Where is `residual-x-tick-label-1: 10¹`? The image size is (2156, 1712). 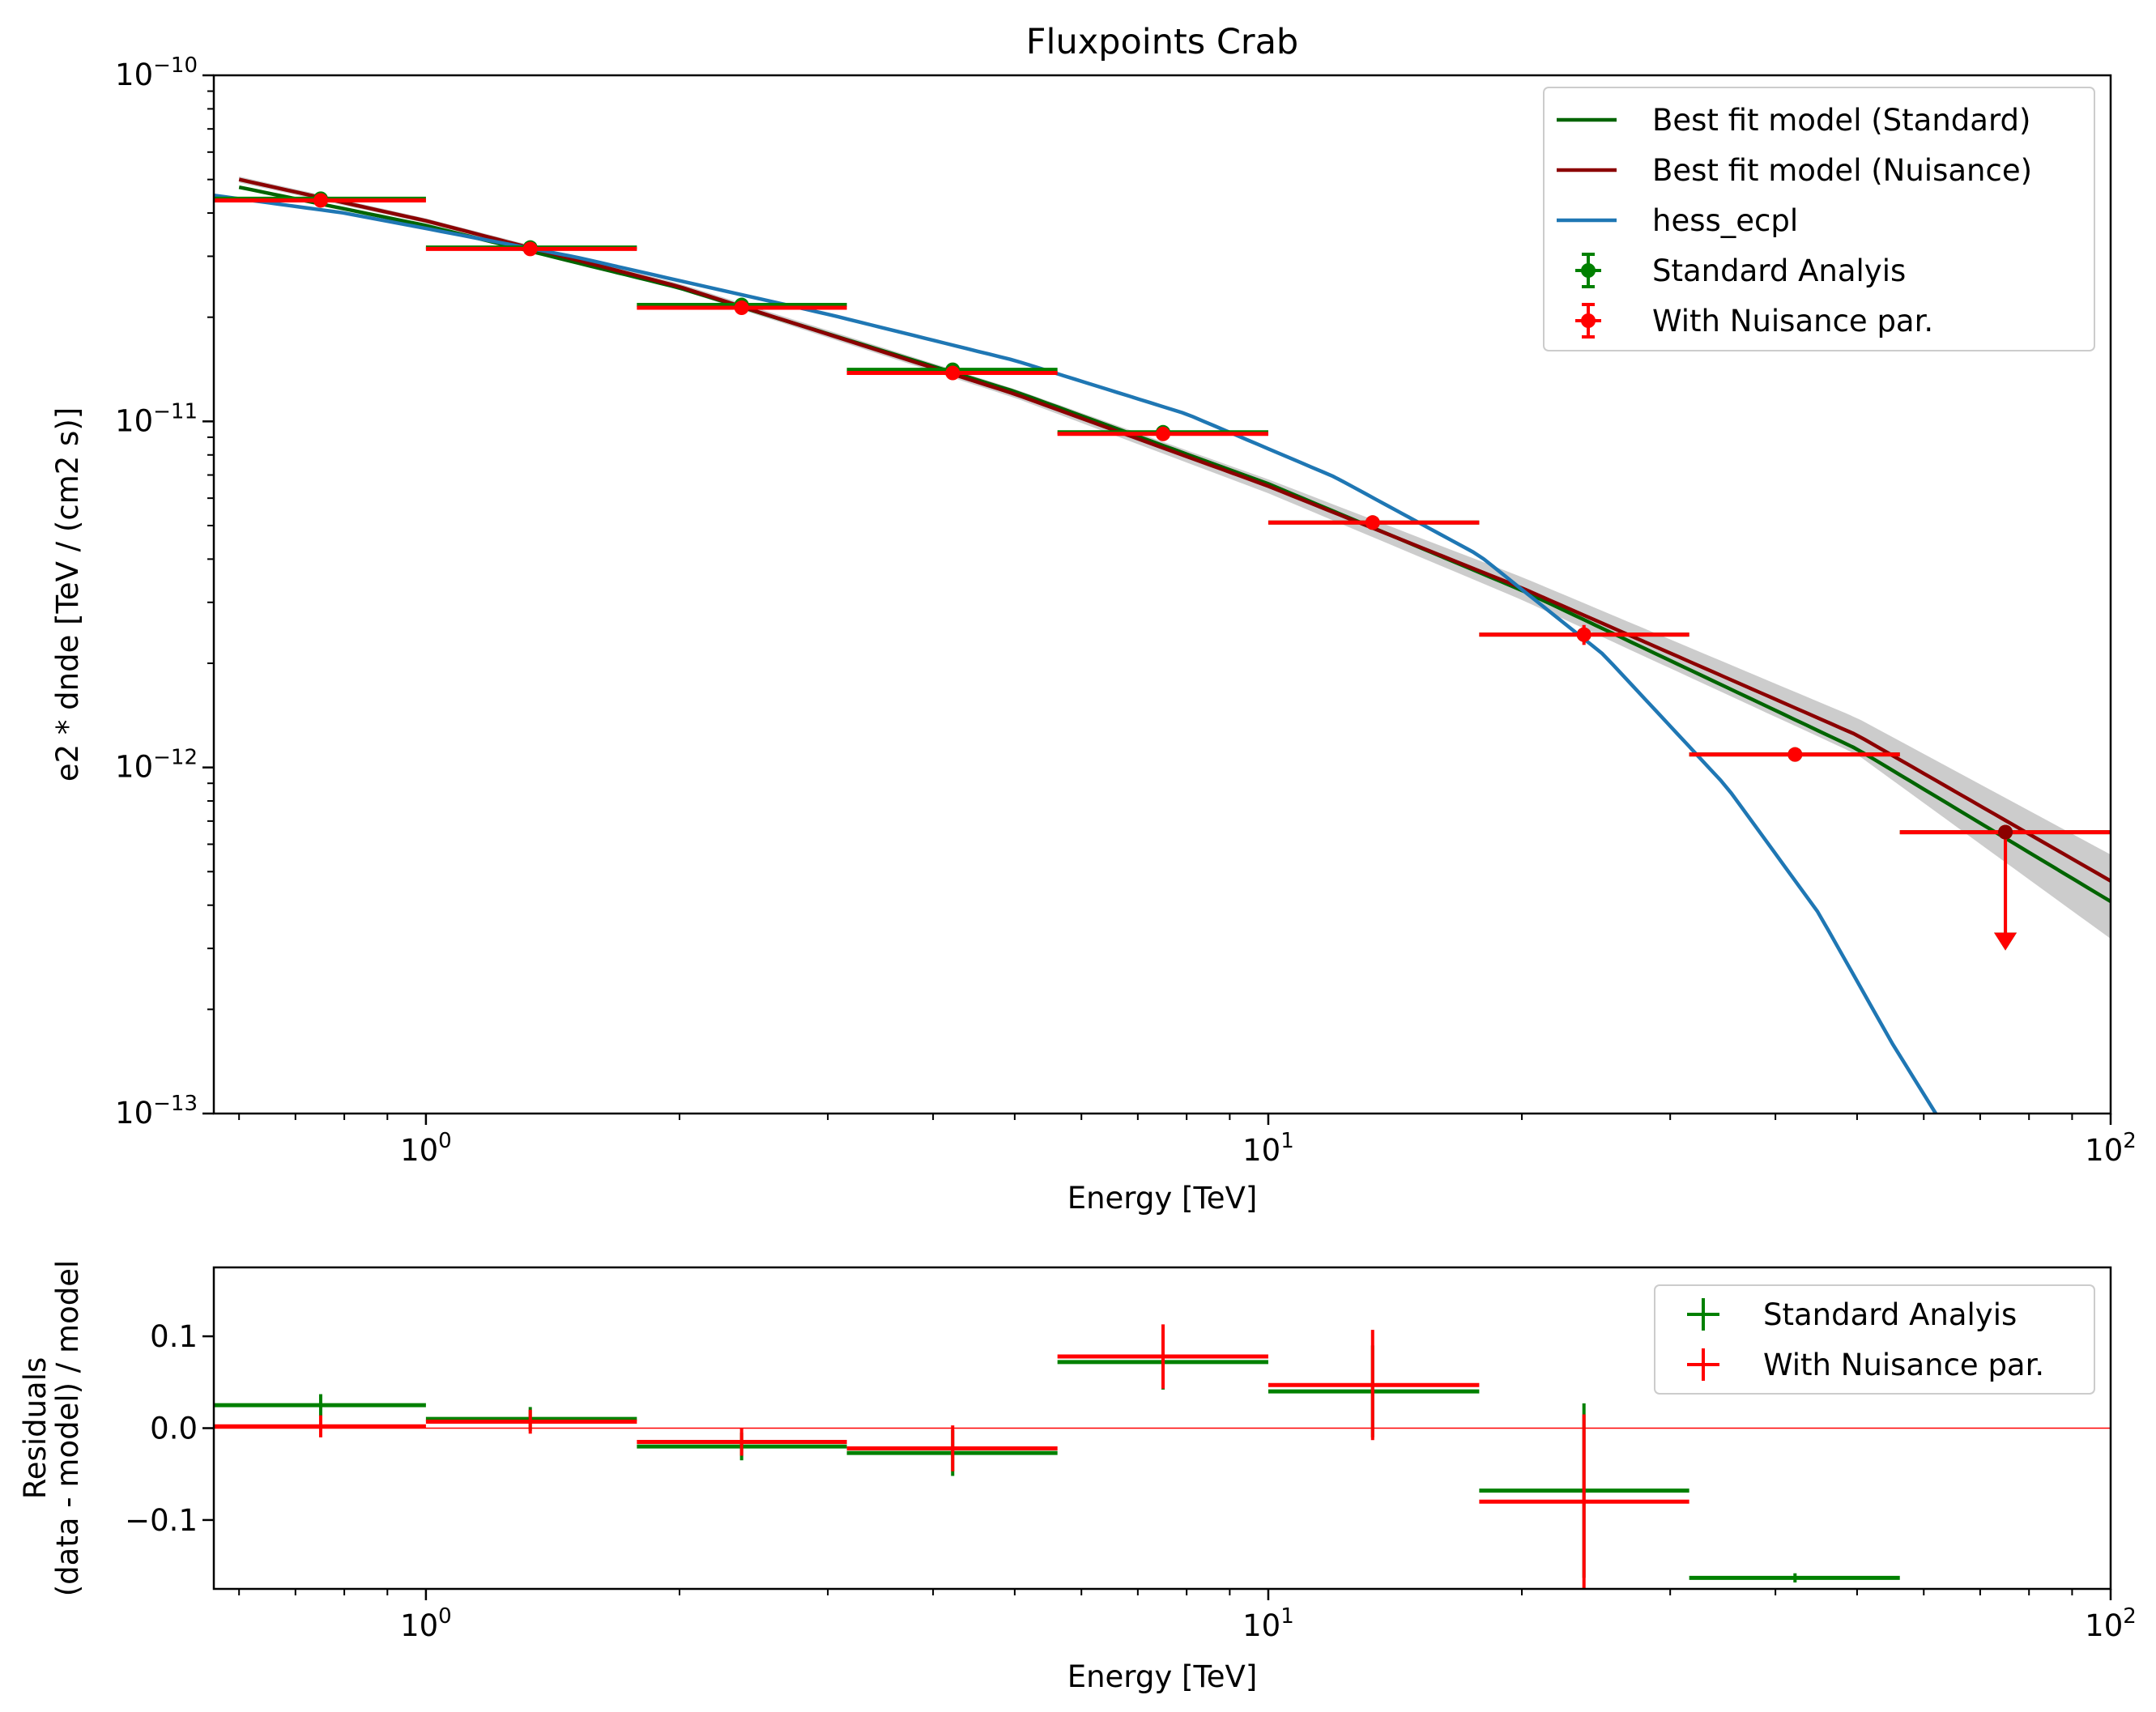 residual-x-tick-label-1: 10¹ is located at coordinates (1268, 1623).